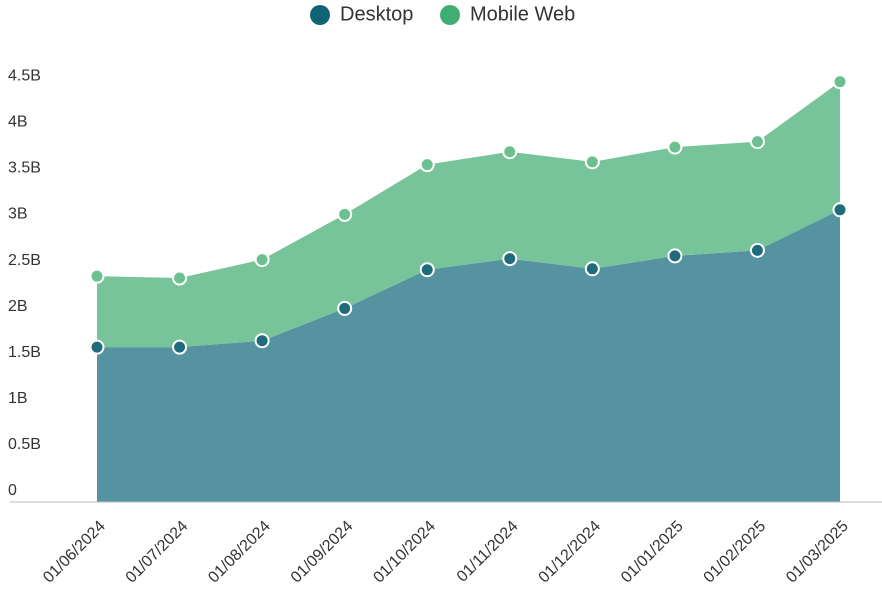 The width and height of the screenshot is (882, 595). What do you see at coordinates (24, 260) in the screenshot?
I see `y-tick-label: 2.5B` at bounding box center [24, 260].